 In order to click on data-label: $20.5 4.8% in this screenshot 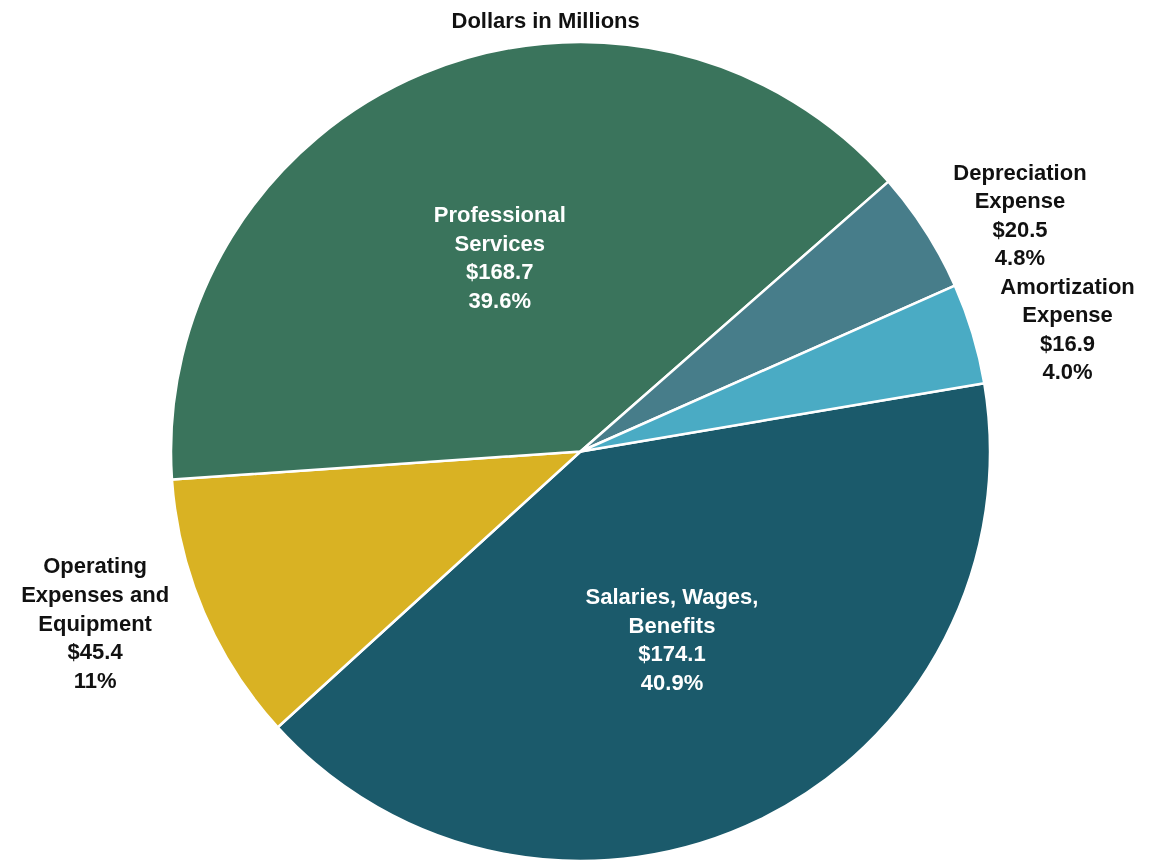, I will do `click(1020, 243)`.